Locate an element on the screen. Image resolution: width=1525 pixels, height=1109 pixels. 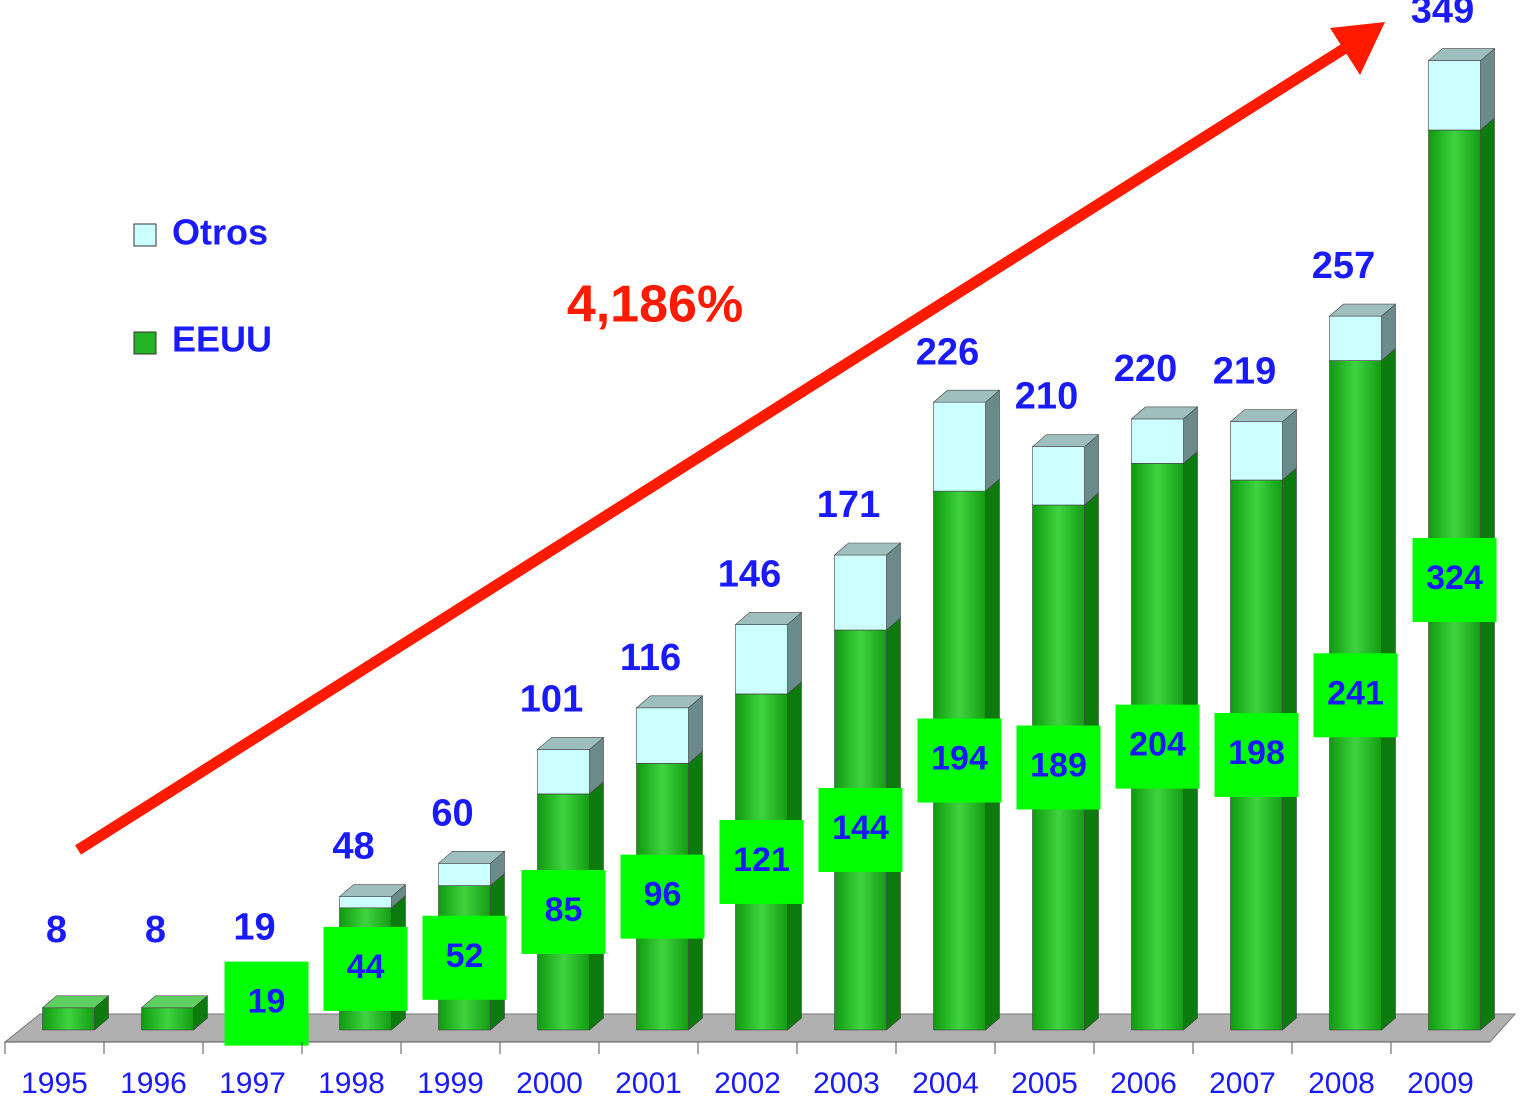
legend-label: Otros is located at coordinates (220, 232).